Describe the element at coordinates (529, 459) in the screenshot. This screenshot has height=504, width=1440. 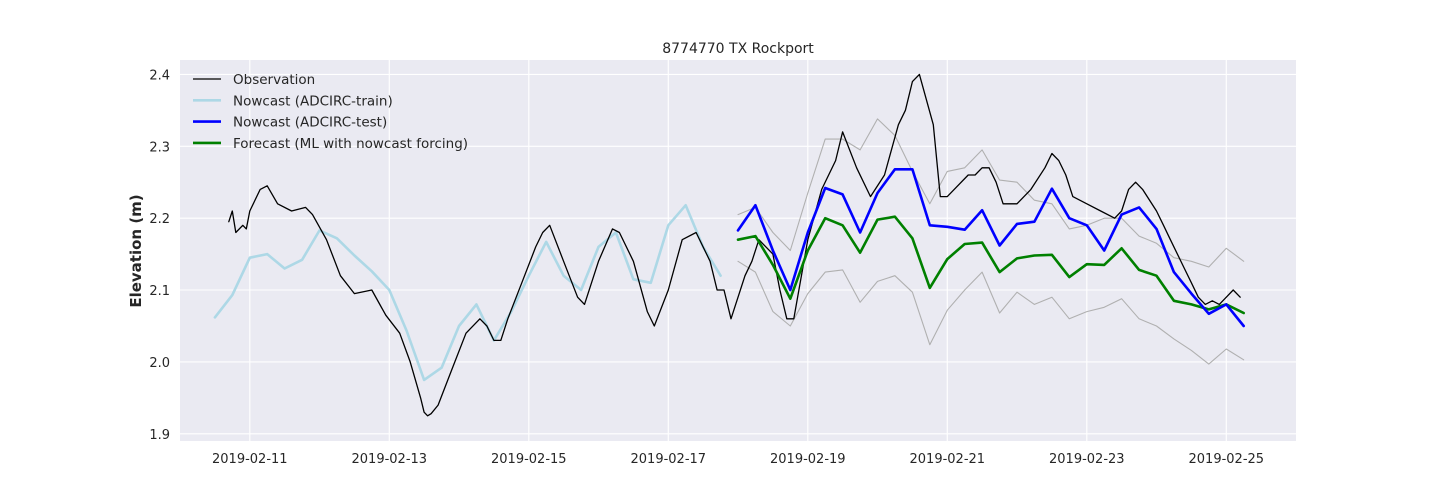
I see `x-tick-label: 2019-02-15` at that location.